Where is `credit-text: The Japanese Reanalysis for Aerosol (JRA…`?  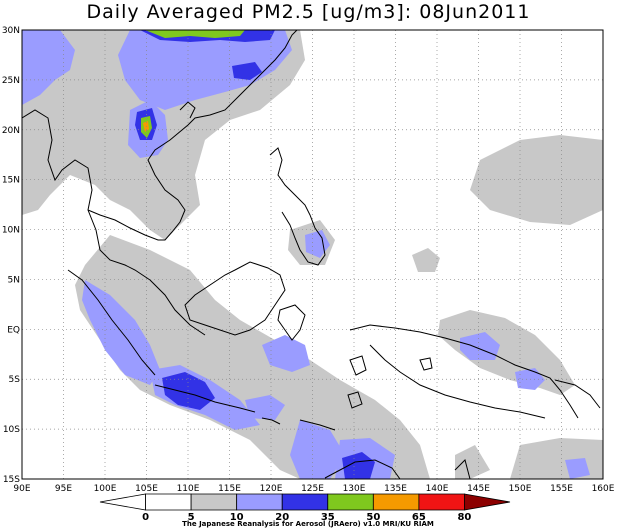
credit-text: The Japanese Reanalysis for Aerosol (JRA… is located at coordinates (308, 524).